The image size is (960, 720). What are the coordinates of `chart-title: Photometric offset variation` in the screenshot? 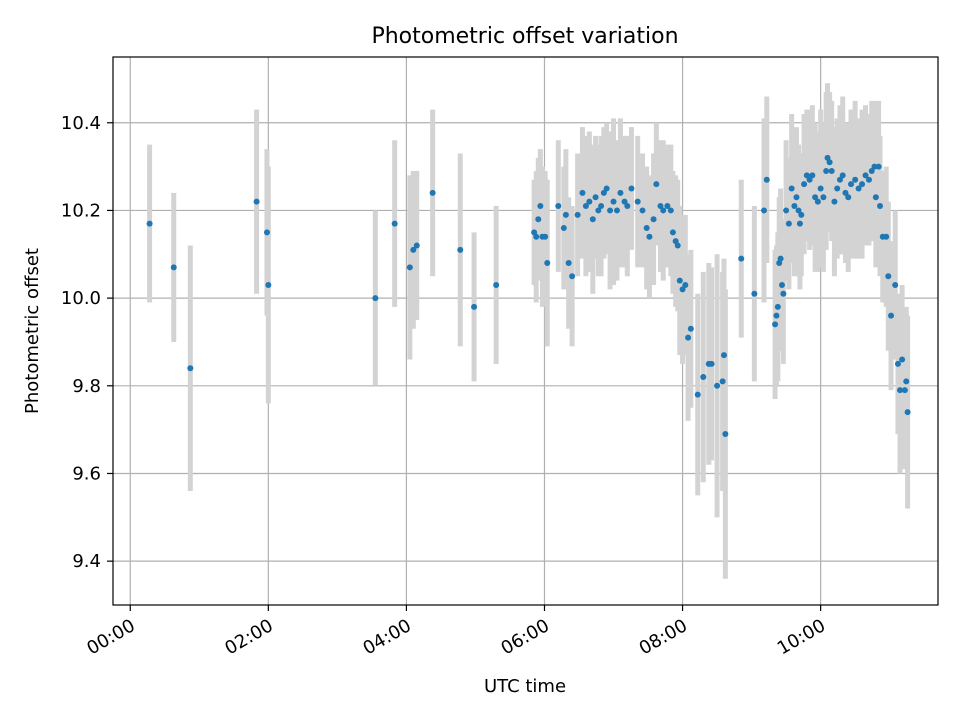 It's located at (524, 36).